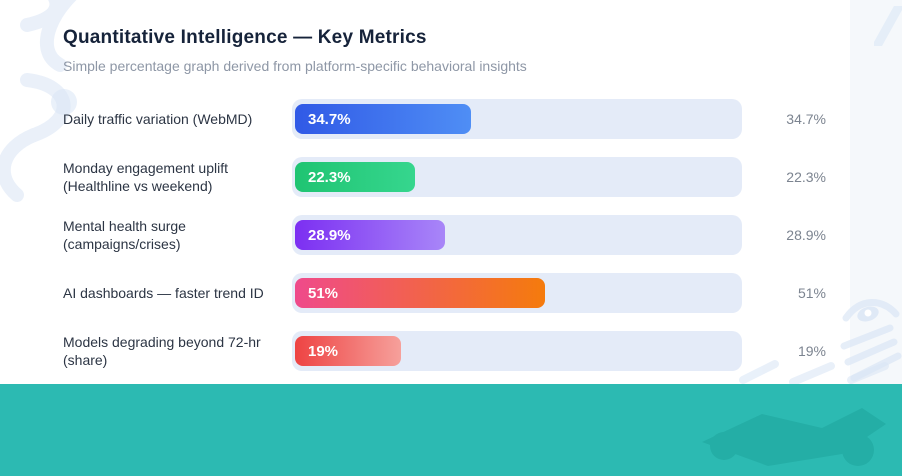  I want to click on bar-value-label: 19%, so click(323, 351).